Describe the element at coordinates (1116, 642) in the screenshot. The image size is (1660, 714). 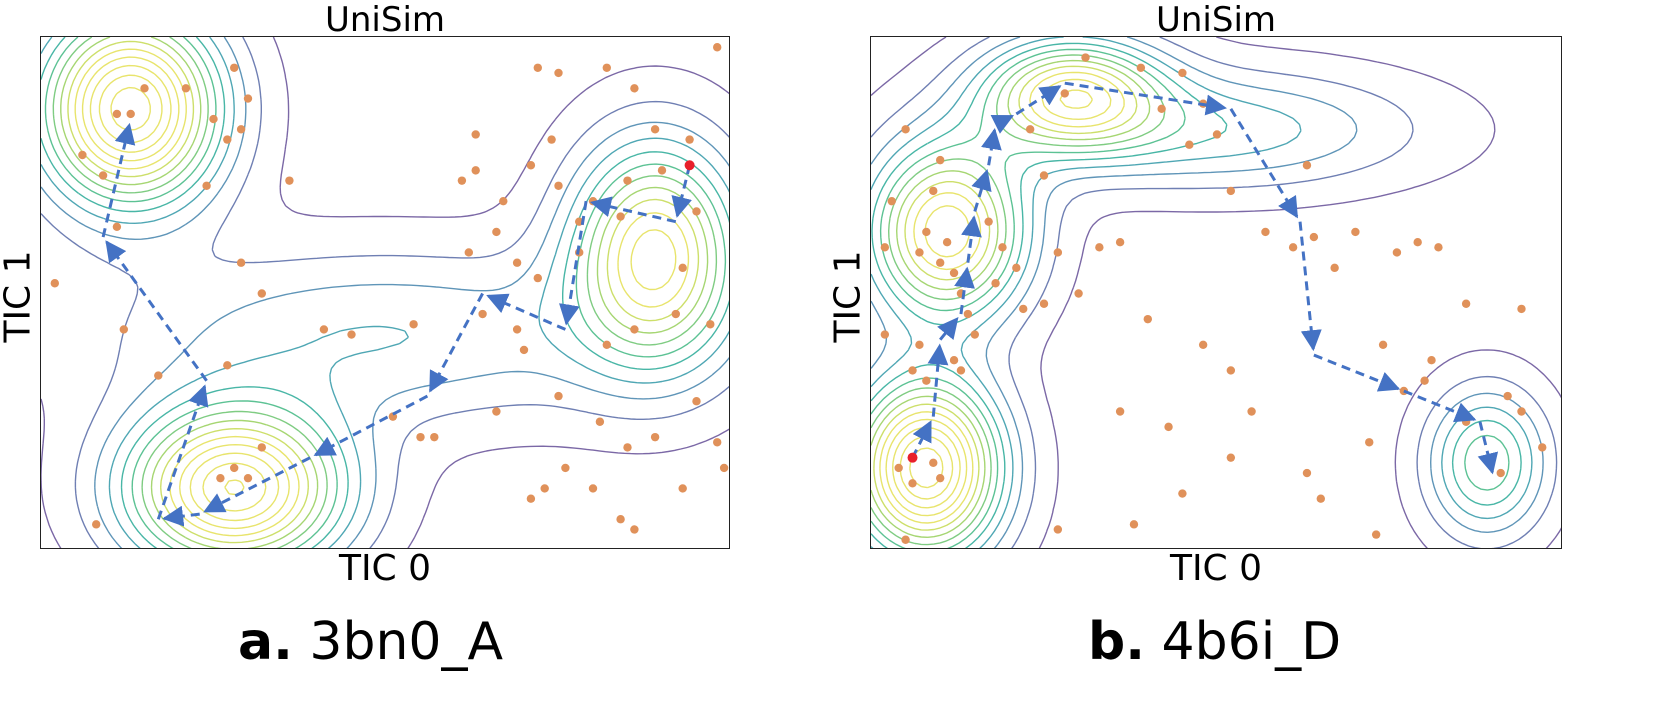
I see `panel-b-letter: b.` at that location.